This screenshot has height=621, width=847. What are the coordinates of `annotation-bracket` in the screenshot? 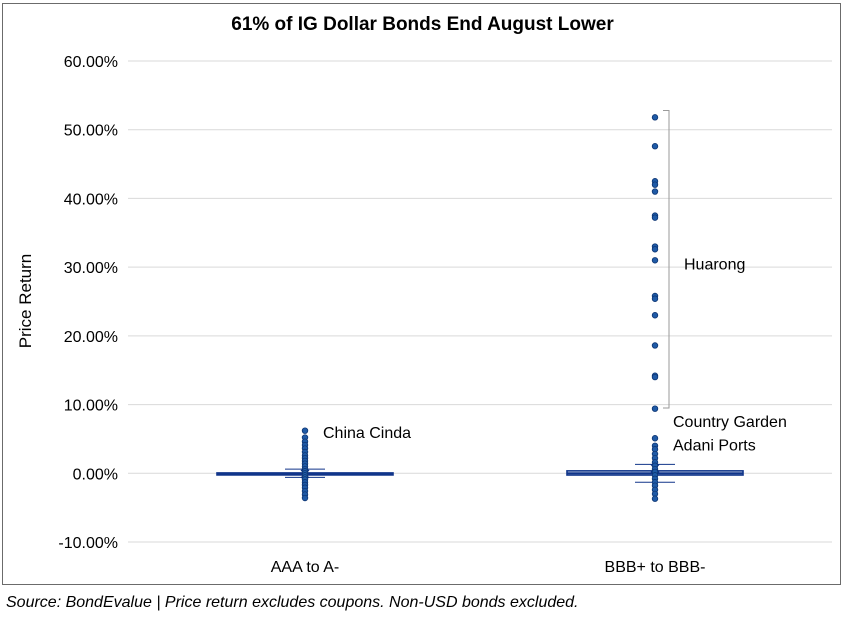 It's located at (666, 259).